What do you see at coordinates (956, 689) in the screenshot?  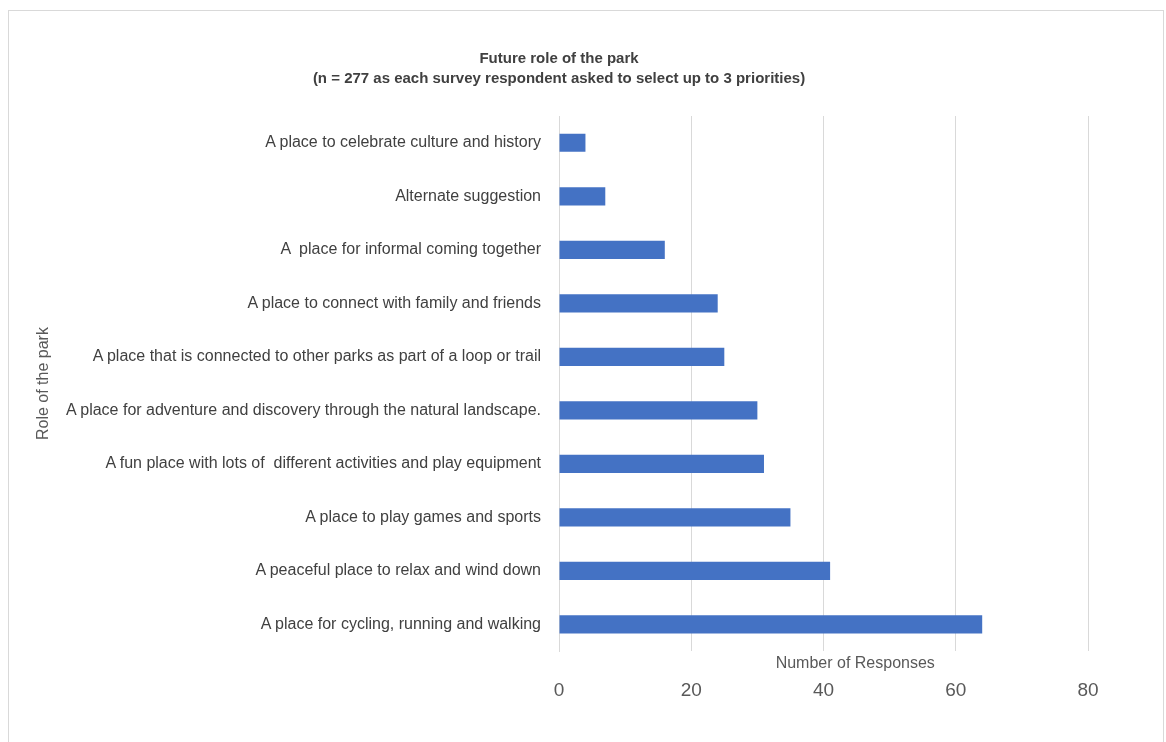 I see `x-tick-label: 60` at bounding box center [956, 689].